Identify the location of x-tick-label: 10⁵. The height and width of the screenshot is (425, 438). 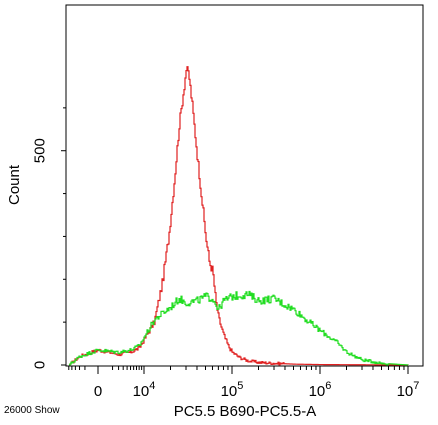
(232, 390).